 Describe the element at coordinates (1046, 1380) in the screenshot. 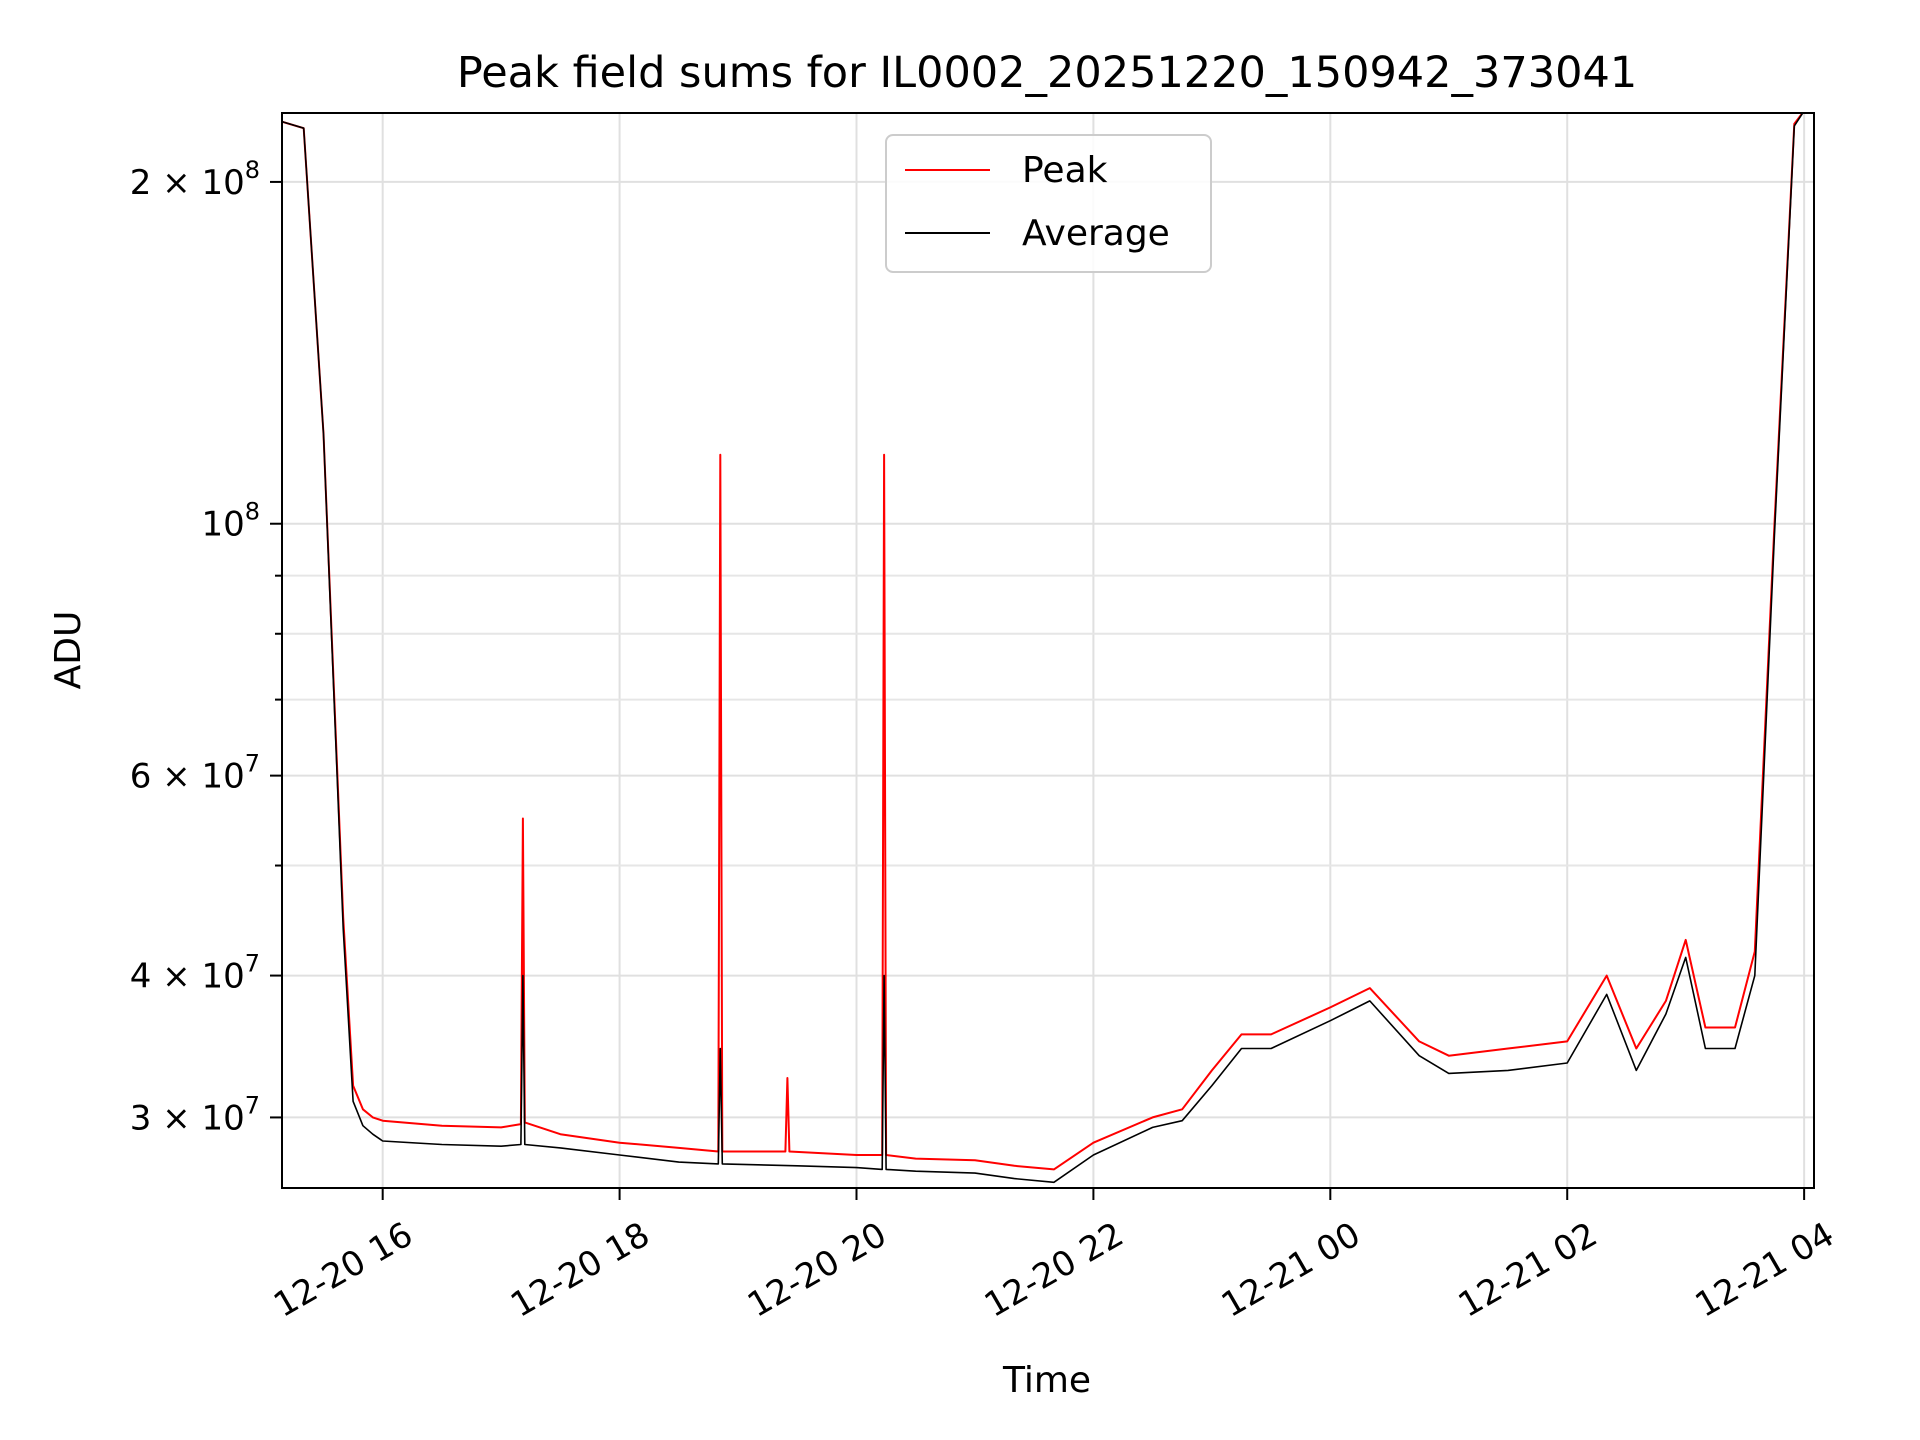

I see `x-axis-label: Time` at that location.